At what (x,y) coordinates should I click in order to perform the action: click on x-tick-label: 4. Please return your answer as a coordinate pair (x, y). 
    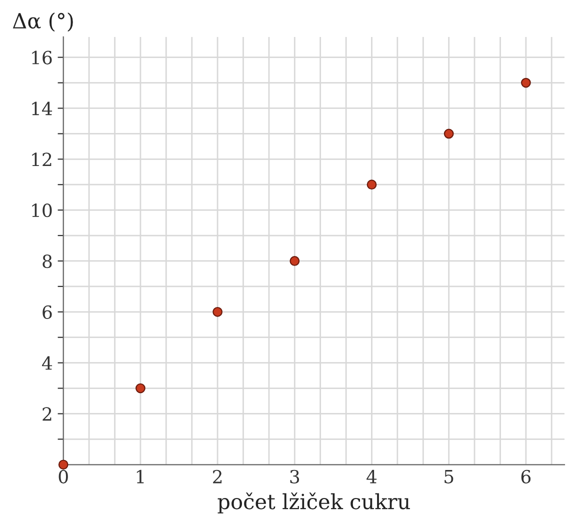
    Looking at the image, I should click on (371, 477).